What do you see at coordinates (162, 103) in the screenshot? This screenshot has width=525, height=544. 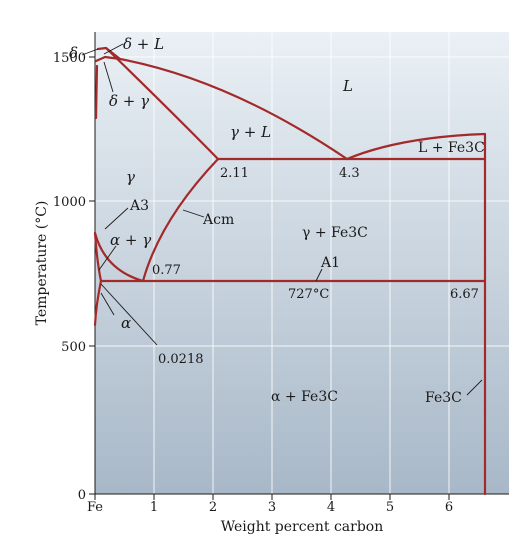 I see `solidus-line` at bounding box center [162, 103].